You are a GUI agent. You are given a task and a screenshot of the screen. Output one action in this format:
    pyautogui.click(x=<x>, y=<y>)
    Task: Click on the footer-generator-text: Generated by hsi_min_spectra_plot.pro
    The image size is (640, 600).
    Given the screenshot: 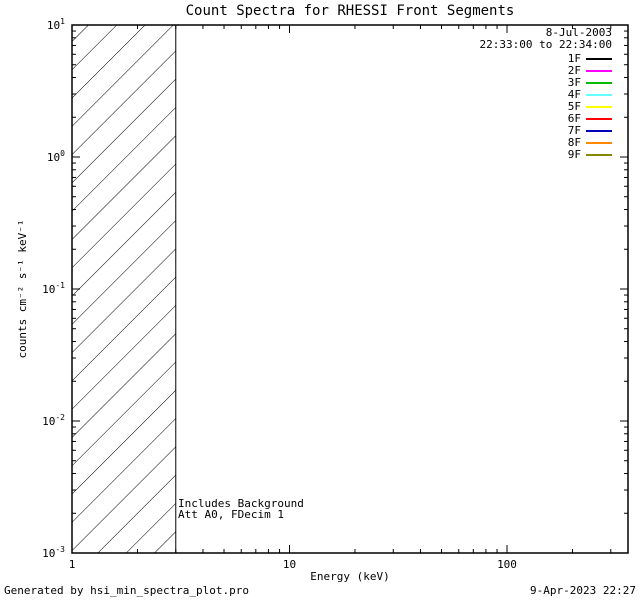 What is the action you would take?
    pyautogui.click(x=127, y=590)
    